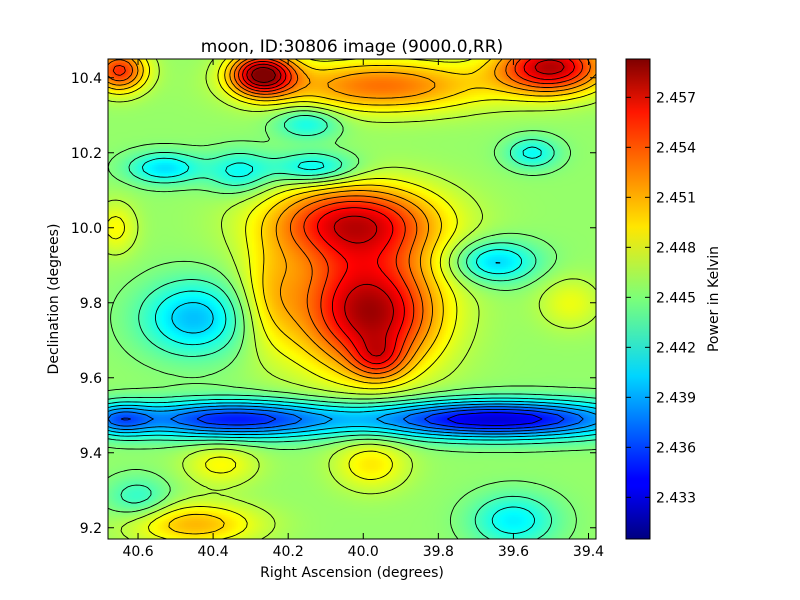  I want to click on x-tick-label: 39.6, so click(513, 552).